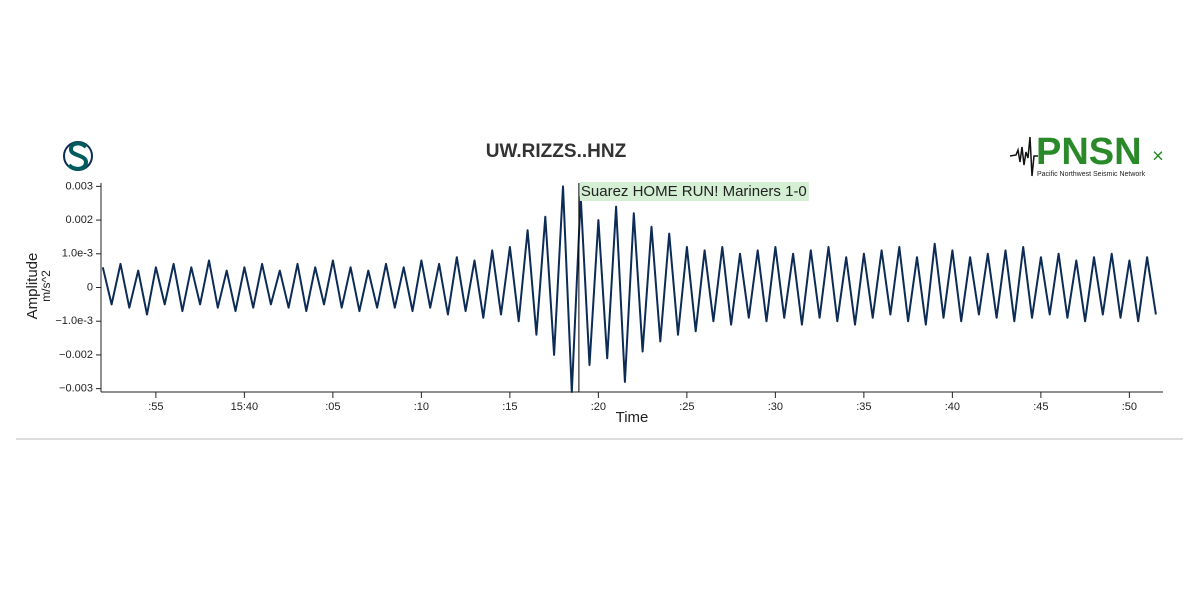 Image resolution: width=1199 pixels, height=604 pixels. Describe the element at coordinates (77, 254) in the screenshot. I see `y-tick-label: 1.0e-3` at that location.